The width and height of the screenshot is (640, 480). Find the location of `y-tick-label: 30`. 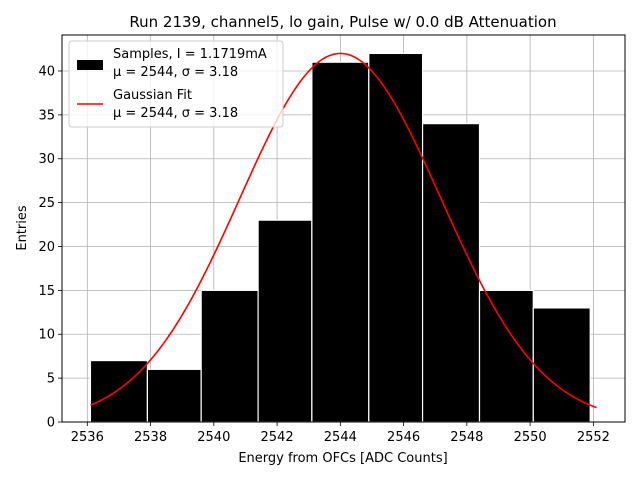

y-tick-label: 30 is located at coordinates (46, 159).